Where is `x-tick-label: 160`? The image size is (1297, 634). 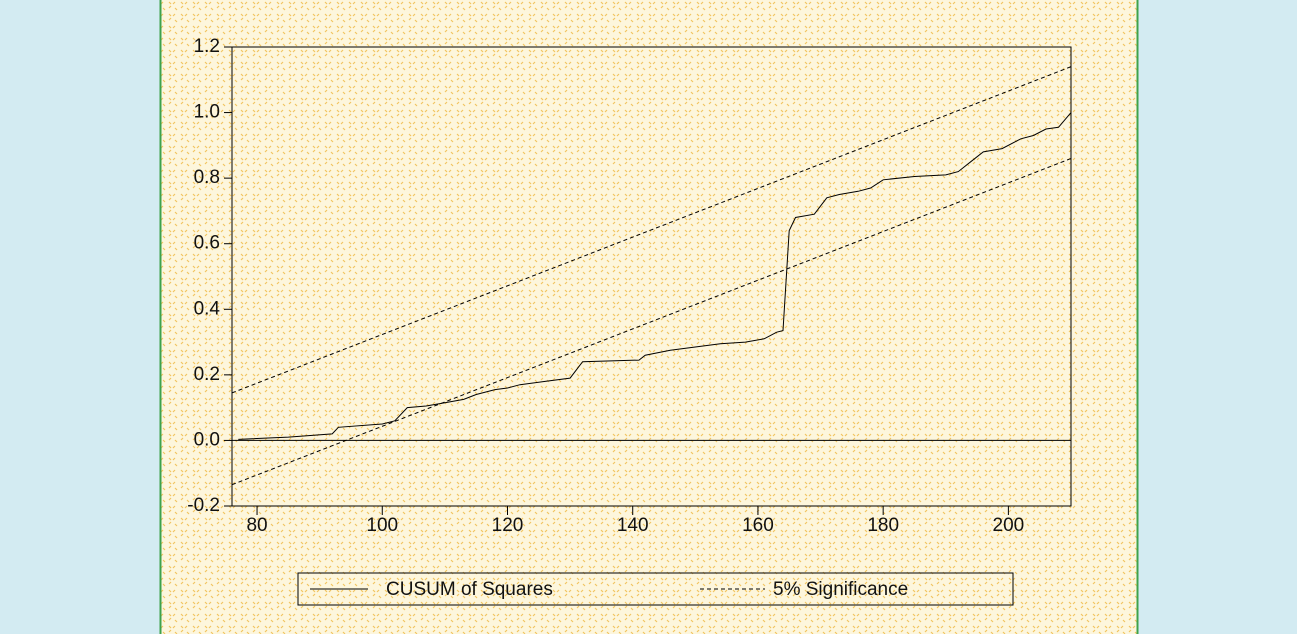
x-tick-label: 160 is located at coordinates (758, 525).